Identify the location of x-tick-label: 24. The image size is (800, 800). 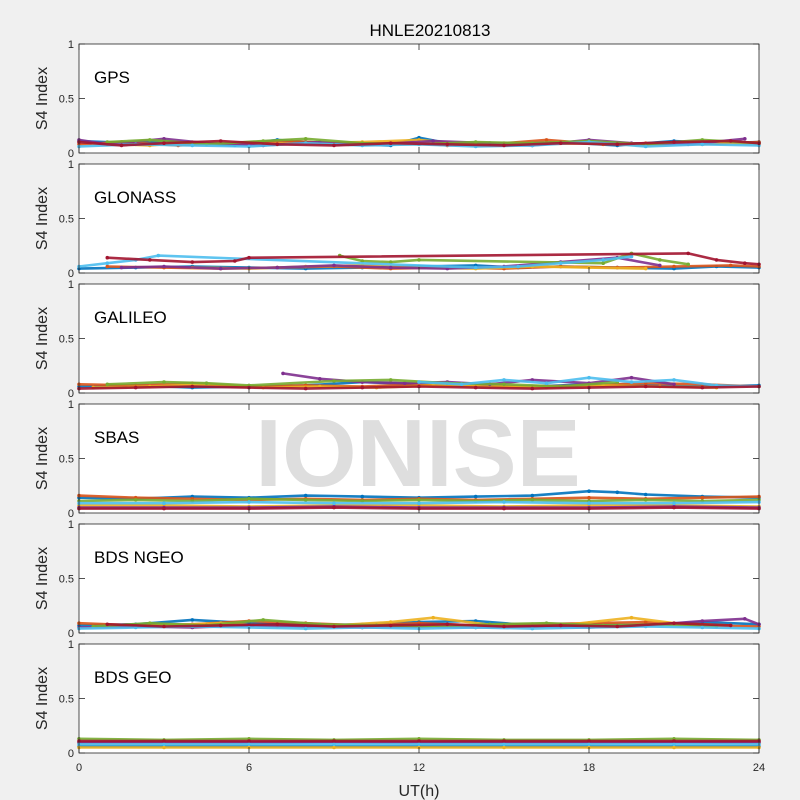
(759, 768).